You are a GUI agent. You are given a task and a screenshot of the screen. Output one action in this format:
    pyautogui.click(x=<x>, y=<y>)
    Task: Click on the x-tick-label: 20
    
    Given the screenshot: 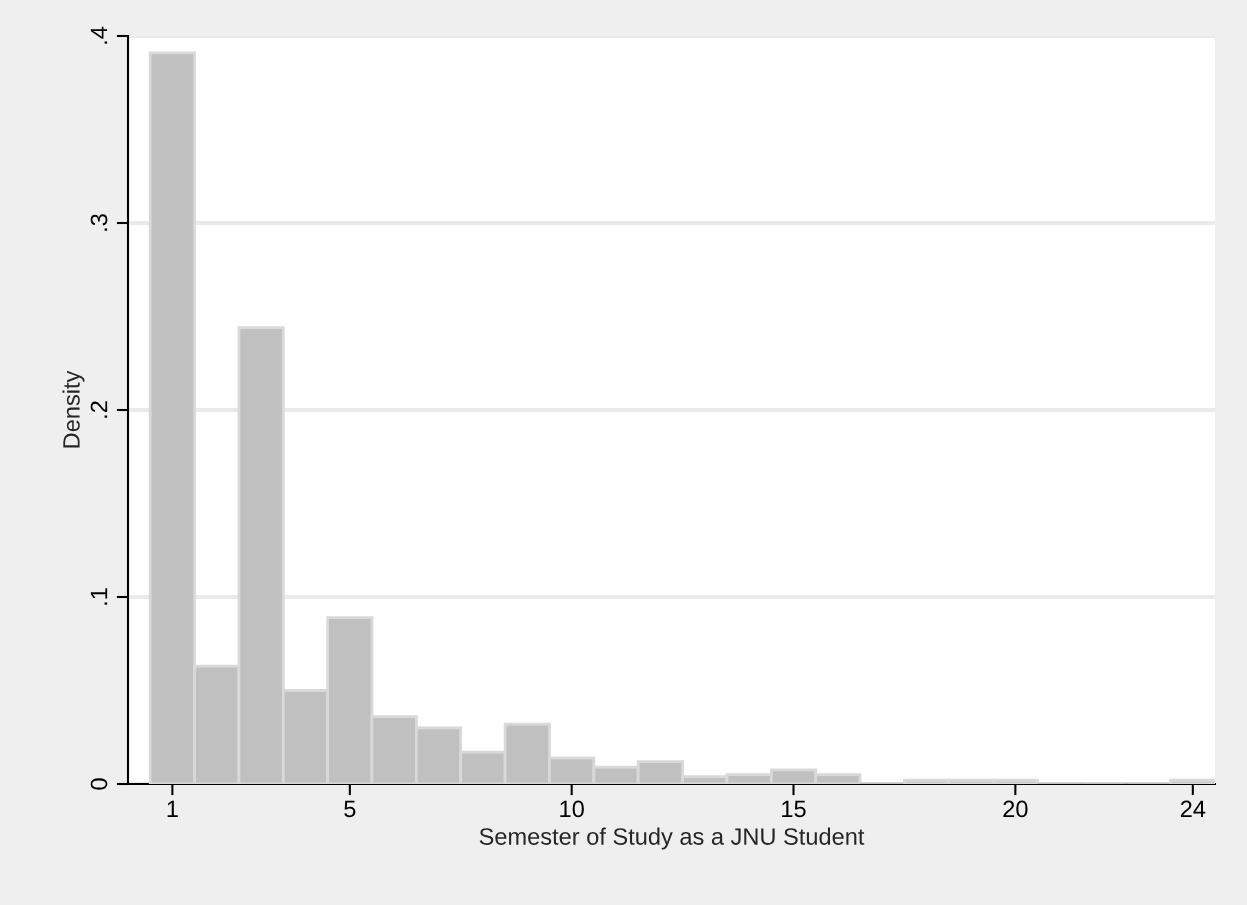 What is the action you would take?
    pyautogui.click(x=1015, y=809)
    